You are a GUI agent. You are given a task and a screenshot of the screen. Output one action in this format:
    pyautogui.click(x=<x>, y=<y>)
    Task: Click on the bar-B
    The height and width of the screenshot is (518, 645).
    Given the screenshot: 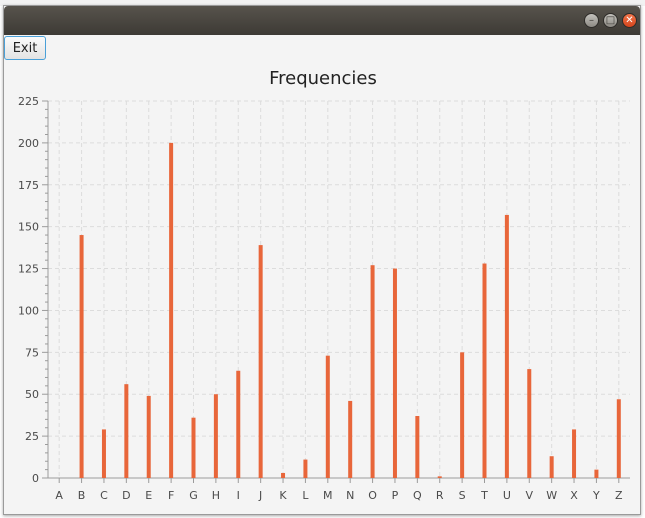 What is the action you would take?
    pyautogui.click(x=81, y=356)
    